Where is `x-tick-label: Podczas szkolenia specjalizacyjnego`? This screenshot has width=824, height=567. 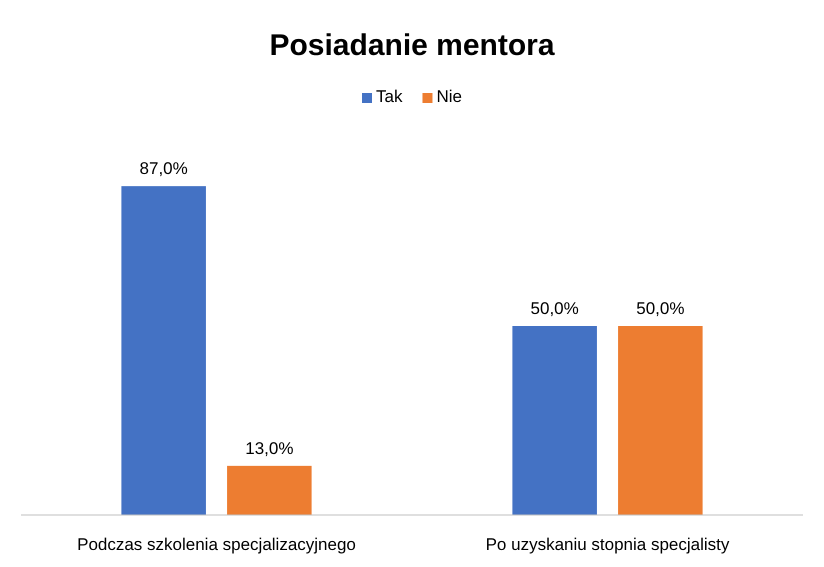 x-tick-label: Podczas szkolenia specjalizacyjnego is located at coordinates (216, 544).